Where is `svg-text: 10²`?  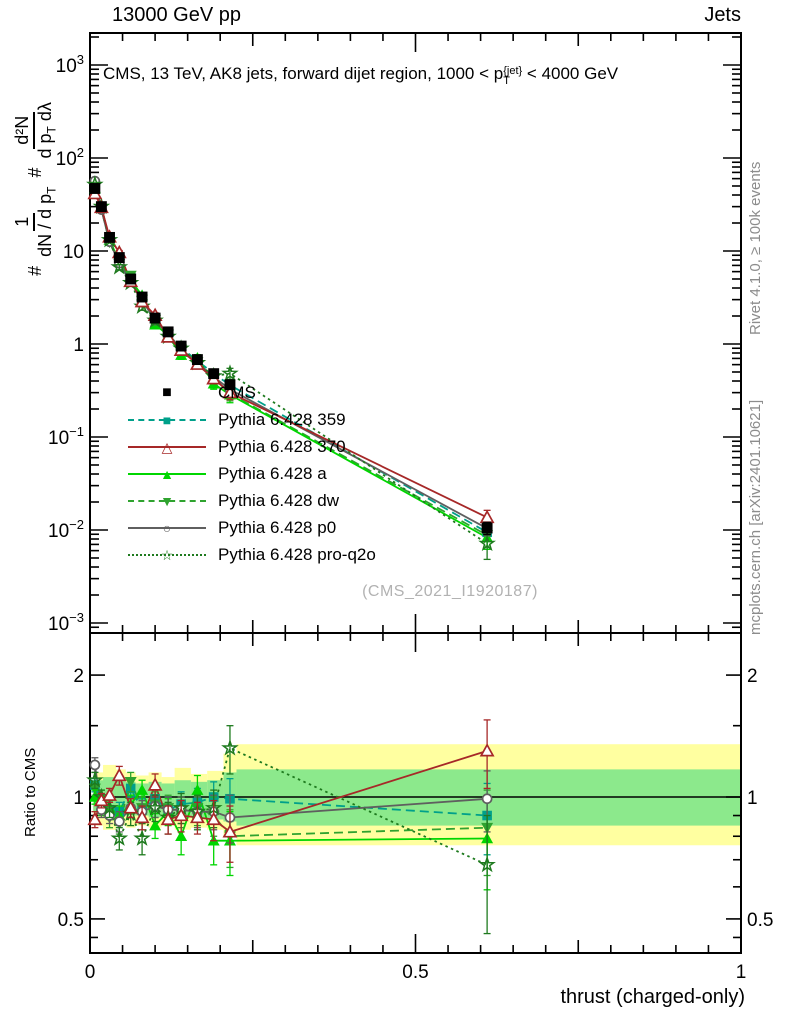
svg-text: 10² is located at coordinates (70, 157).